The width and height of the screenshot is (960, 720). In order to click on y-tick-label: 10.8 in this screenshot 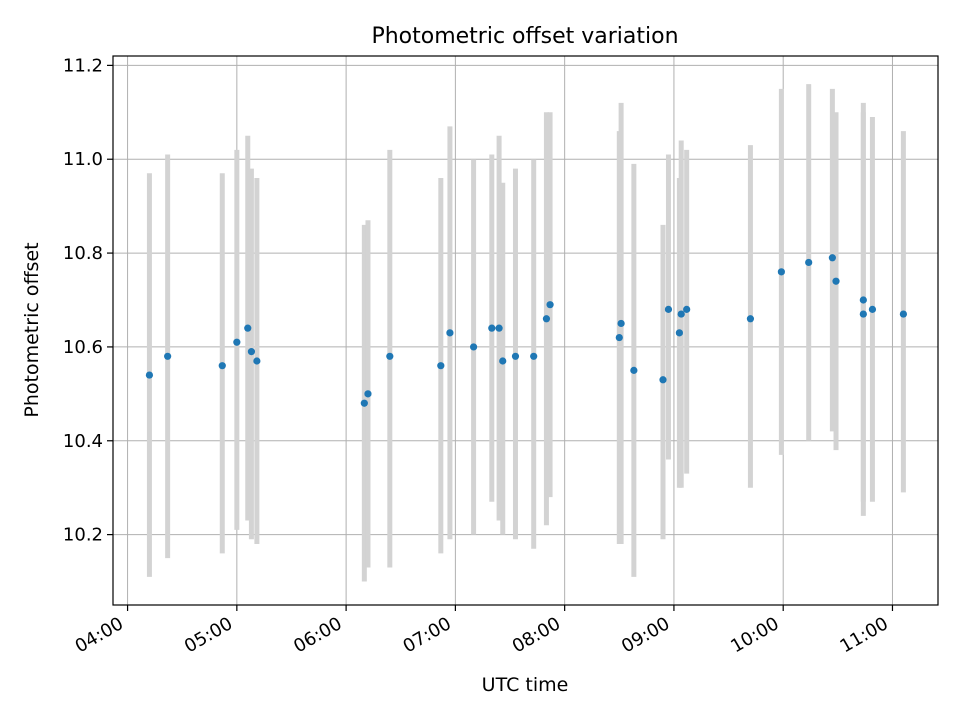, I will do `click(83, 253)`.